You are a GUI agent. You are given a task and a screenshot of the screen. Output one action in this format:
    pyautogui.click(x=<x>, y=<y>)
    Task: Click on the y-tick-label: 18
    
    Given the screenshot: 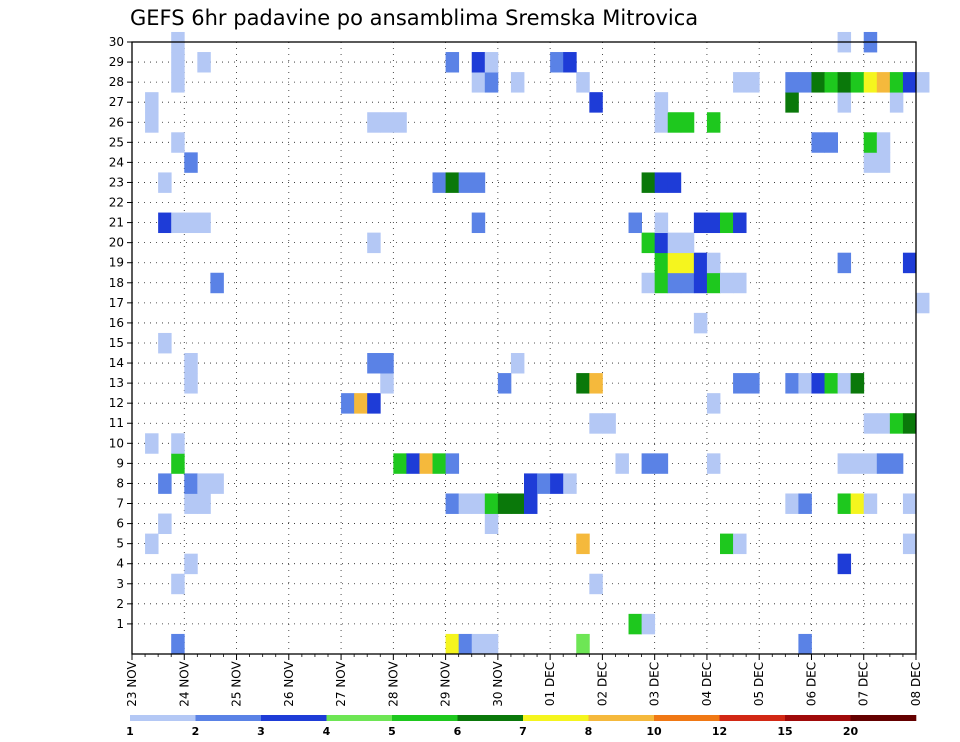 What is the action you would take?
    pyautogui.click(x=116, y=283)
    